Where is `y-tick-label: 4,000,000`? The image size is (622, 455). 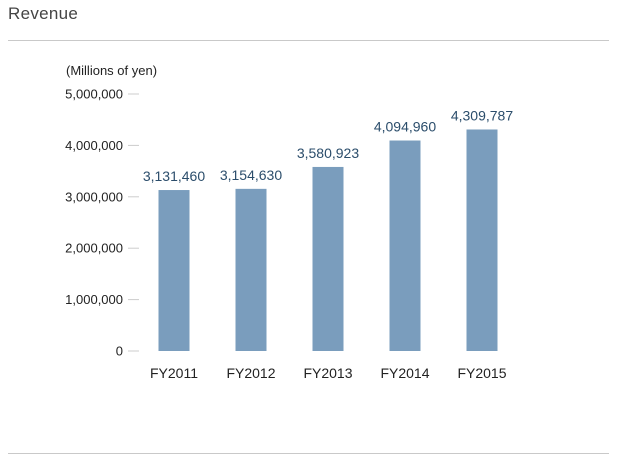
y-tick-label: 4,000,000 is located at coordinates (94, 145).